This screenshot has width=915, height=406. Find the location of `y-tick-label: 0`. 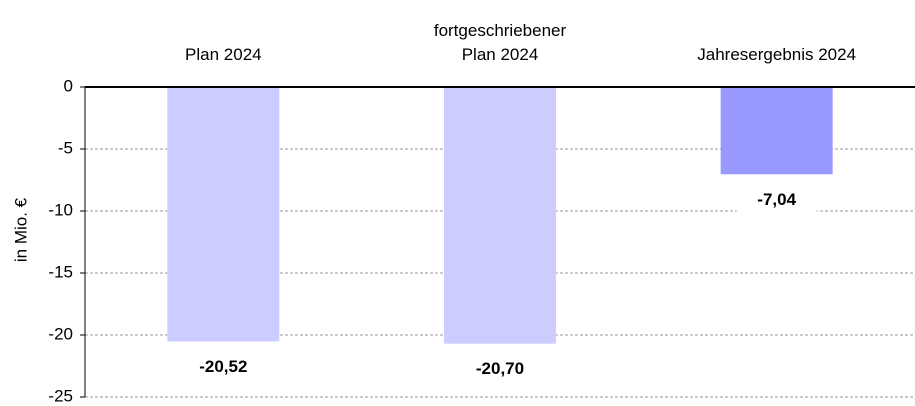

y-tick-label: 0 is located at coordinates (68, 85).